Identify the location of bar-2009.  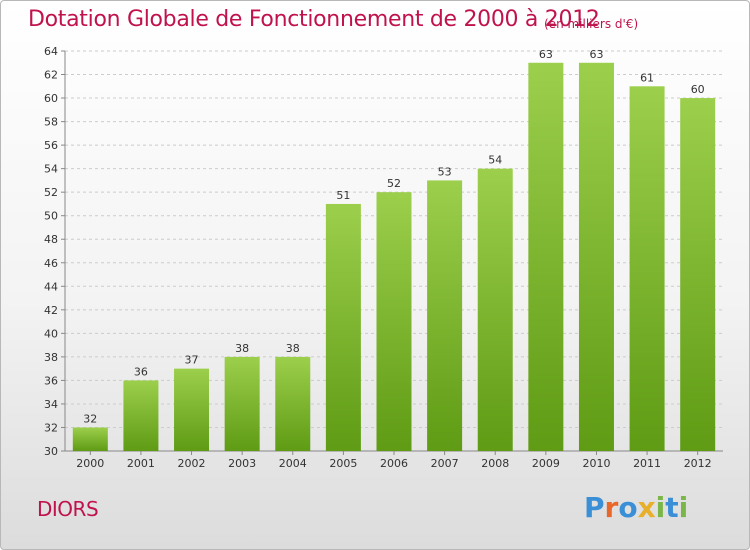
(546, 256).